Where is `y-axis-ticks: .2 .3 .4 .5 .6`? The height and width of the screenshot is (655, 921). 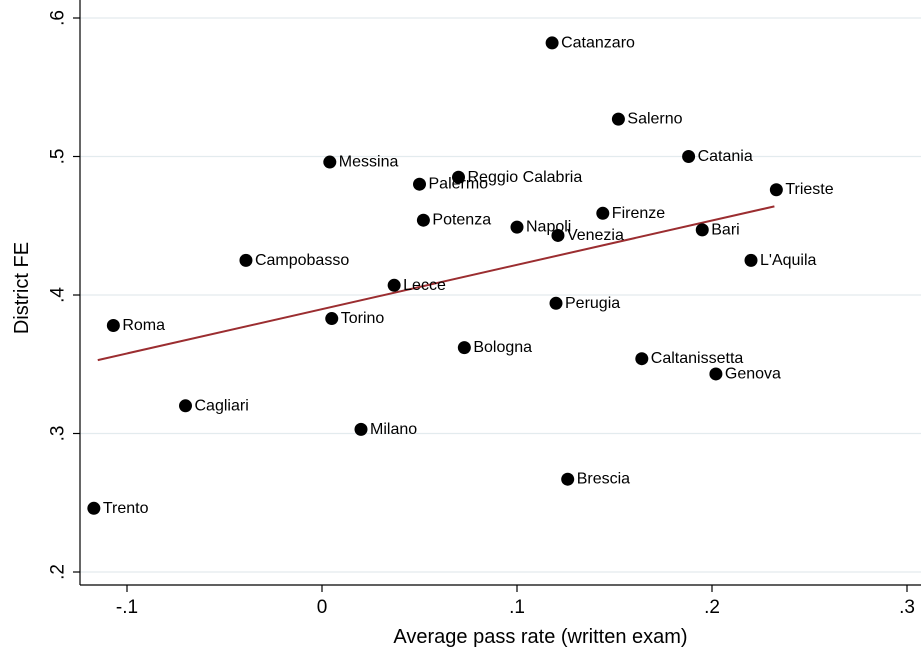
y-axis-ticks: .2 .3 .4 .5 .6 is located at coordinates (64, 295).